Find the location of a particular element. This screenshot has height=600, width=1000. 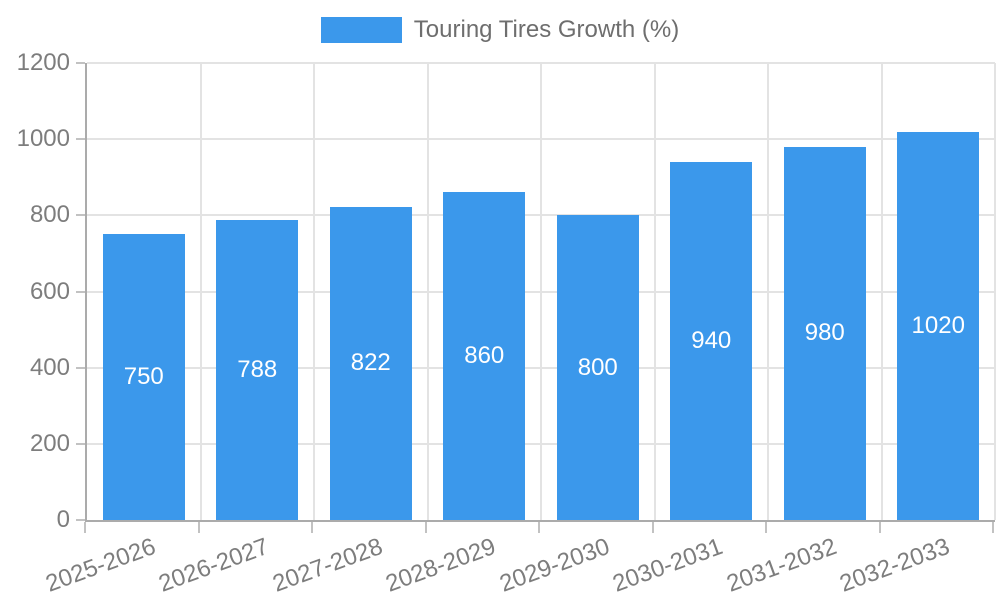

chart-legend: Touring Tires Growth (%) is located at coordinates (500, 30).